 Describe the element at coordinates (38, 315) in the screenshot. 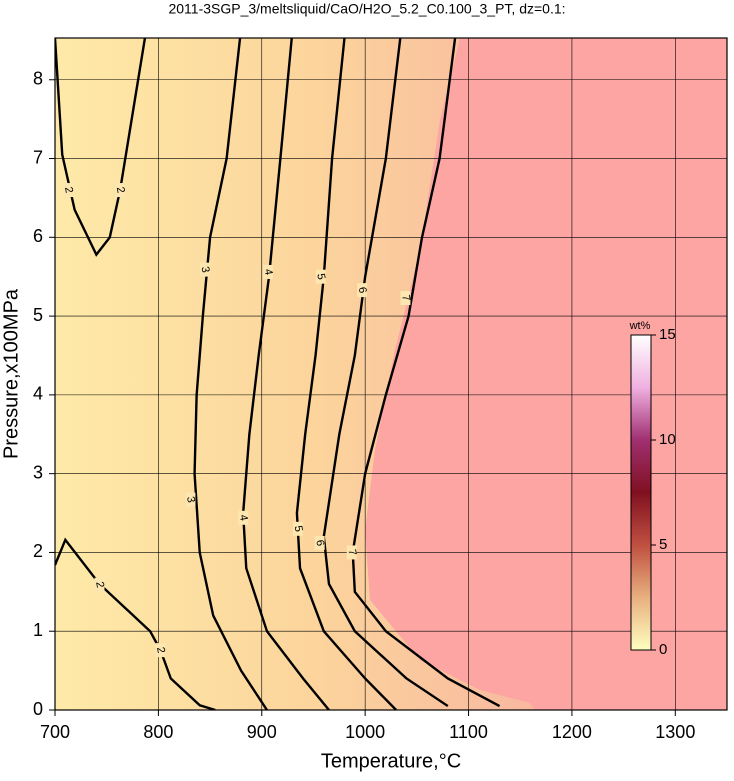

I see `y-tick-label: 5` at that location.